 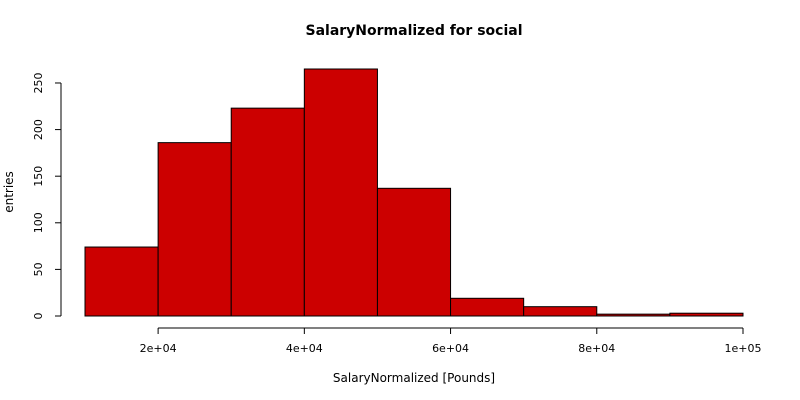 I want to click on y-tick-label-4: 200, so click(x=38, y=129).